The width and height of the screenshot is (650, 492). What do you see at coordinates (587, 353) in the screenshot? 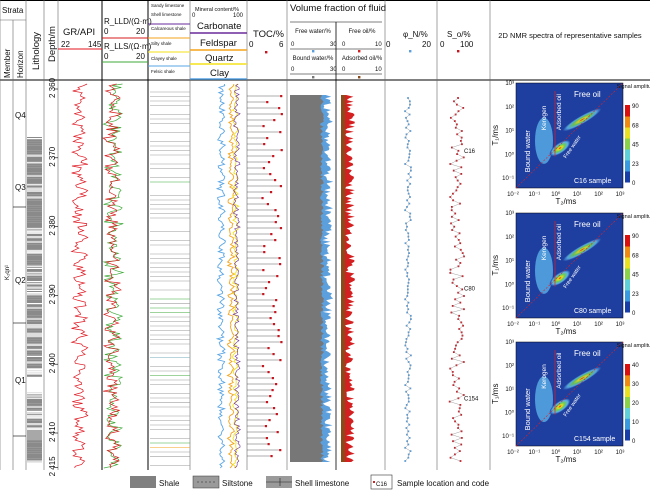
I see `free-oil-label: Free oil` at bounding box center [587, 353].